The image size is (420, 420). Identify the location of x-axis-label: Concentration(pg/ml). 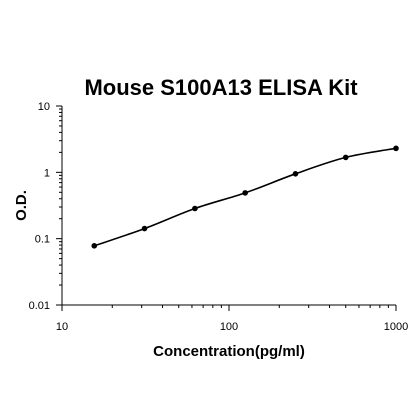
(229, 351).